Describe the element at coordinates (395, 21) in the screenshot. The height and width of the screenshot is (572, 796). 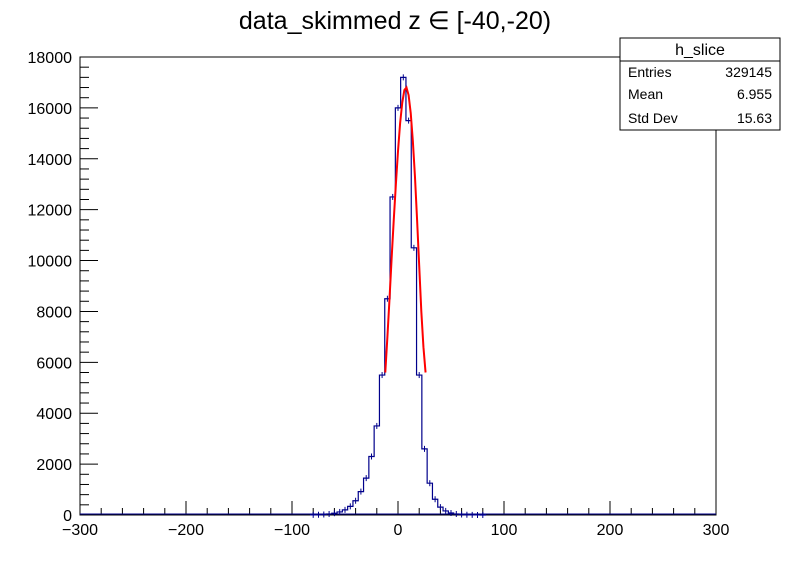
I see `chart-title: data_skimmed z ∈ [-40,-20)` at that location.